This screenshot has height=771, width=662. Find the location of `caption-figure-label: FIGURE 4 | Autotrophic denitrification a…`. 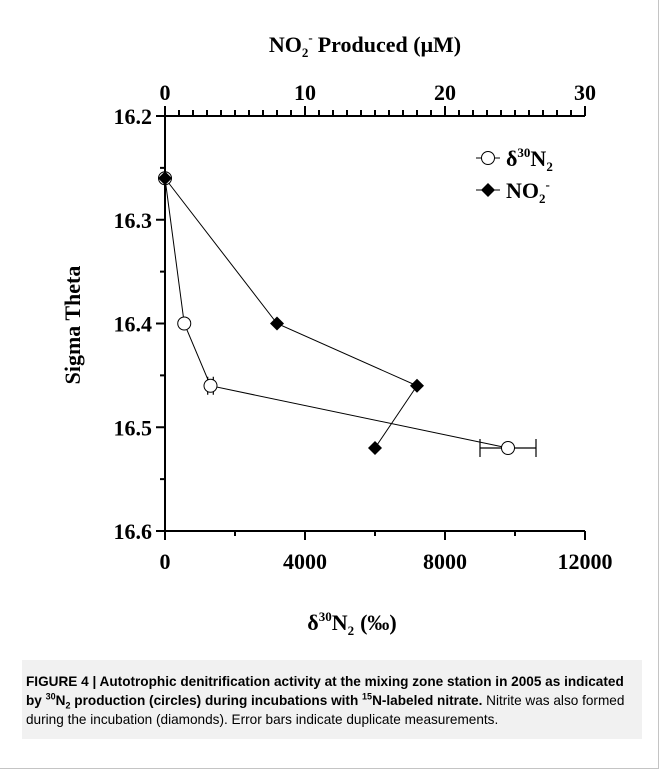

caption-figure-label: FIGURE 4 | Autotrophic denitrification a… is located at coordinates (325, 691).